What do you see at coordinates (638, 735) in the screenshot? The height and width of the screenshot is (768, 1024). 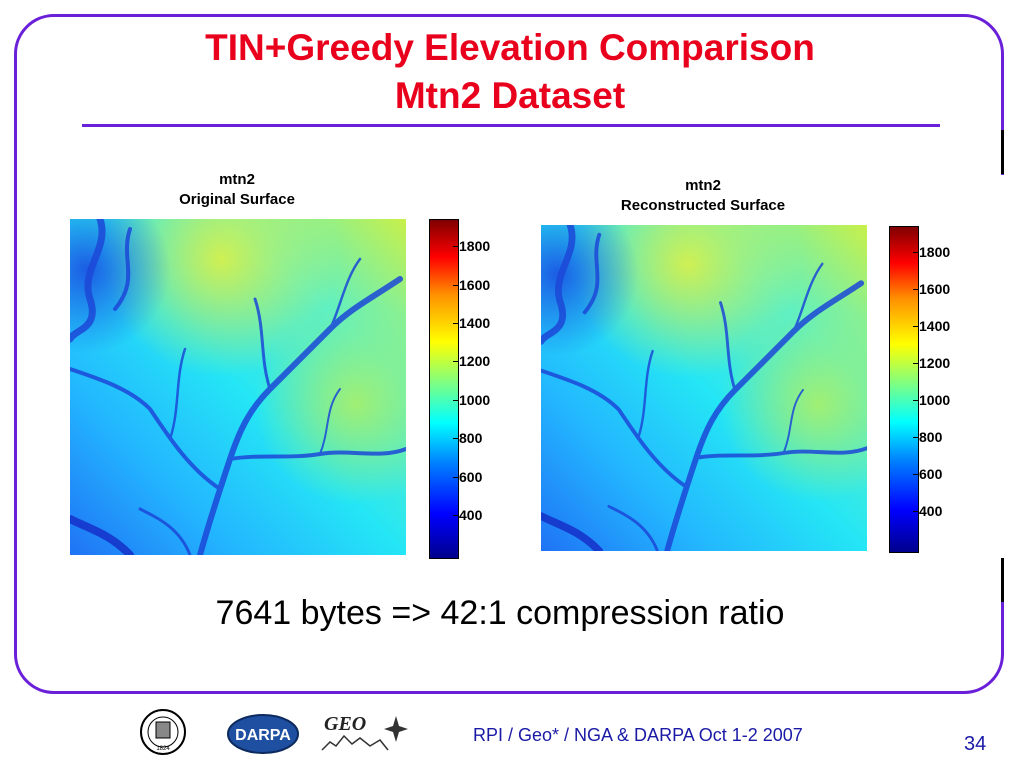 I see `footer-credits: RPI / Geo* / NGA & DARPA Oct 1-2 2007` at bounding box center [638, 735].